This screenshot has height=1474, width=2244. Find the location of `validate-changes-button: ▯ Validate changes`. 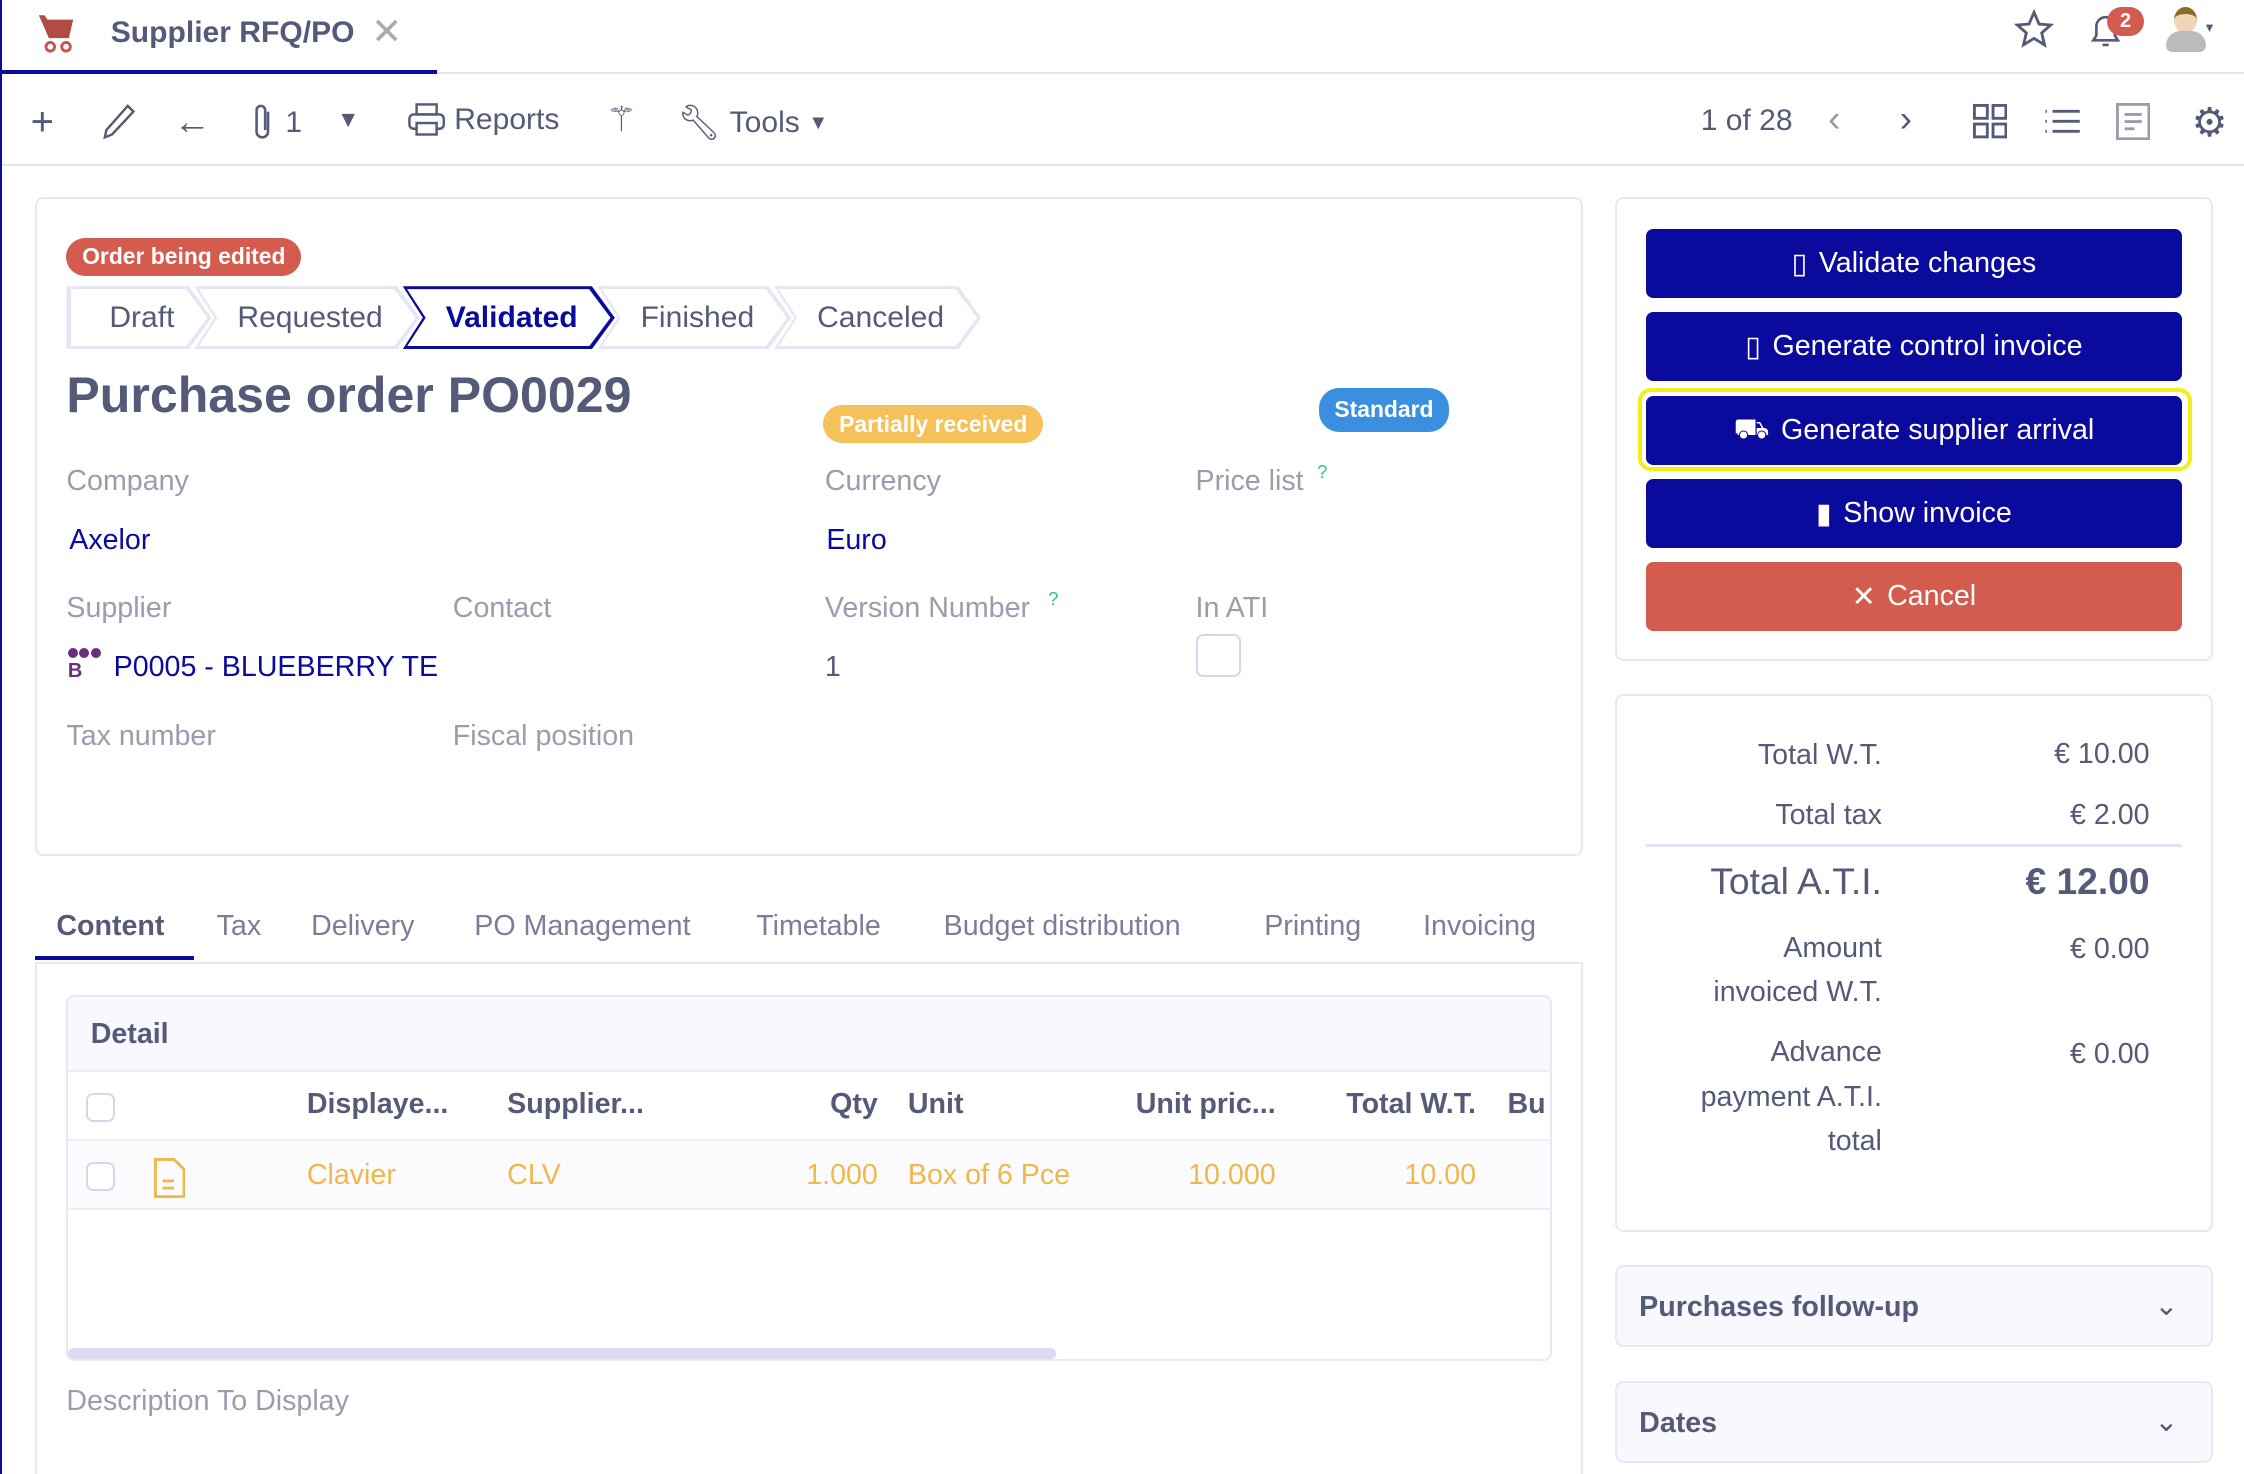

validate-changes-button: ▯ Validate changes is located at coordinates (1914, 263).